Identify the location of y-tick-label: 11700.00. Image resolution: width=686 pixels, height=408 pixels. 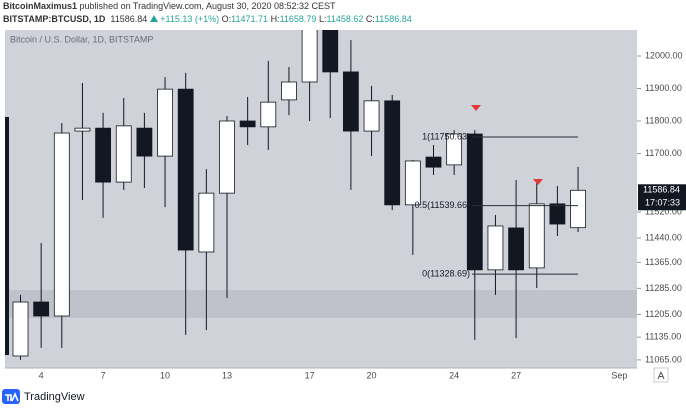
(663, 153).